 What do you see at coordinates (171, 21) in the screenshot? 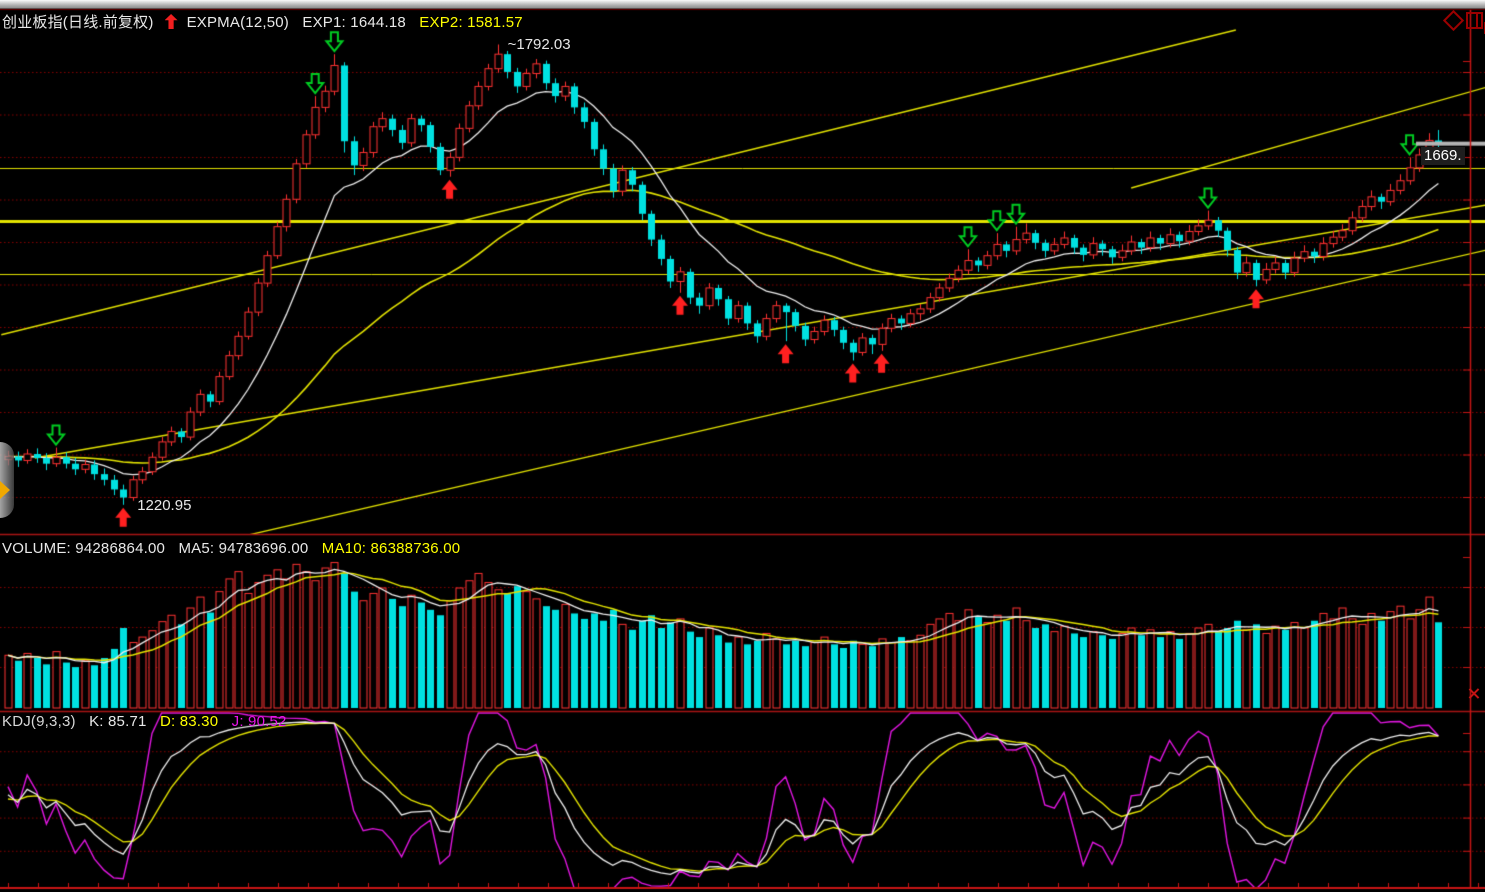
I see `up-arrow-icon` at bounding box center [171, 21].